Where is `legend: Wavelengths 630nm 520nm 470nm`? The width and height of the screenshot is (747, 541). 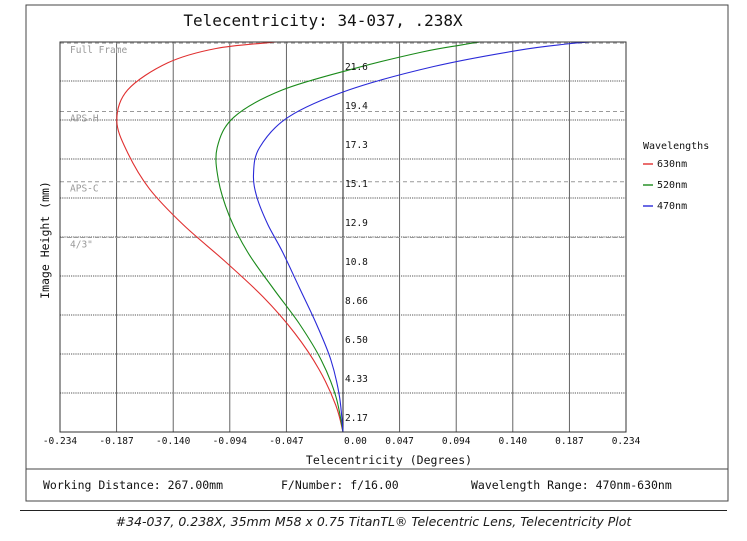 legend: Wavelengths 630nm 520nm 470nm is located at coordinates (676, 176).